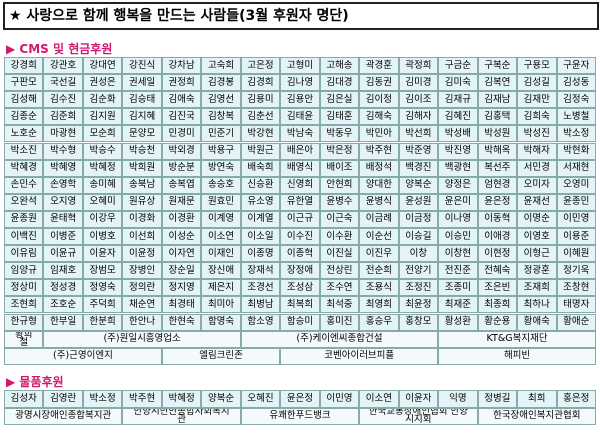 Image resolution: width=600 pixels, height=434 pixels. Describe the element at coordinates (300, 151) in the screenshot. I see `donor-name: 배은아` at that location.